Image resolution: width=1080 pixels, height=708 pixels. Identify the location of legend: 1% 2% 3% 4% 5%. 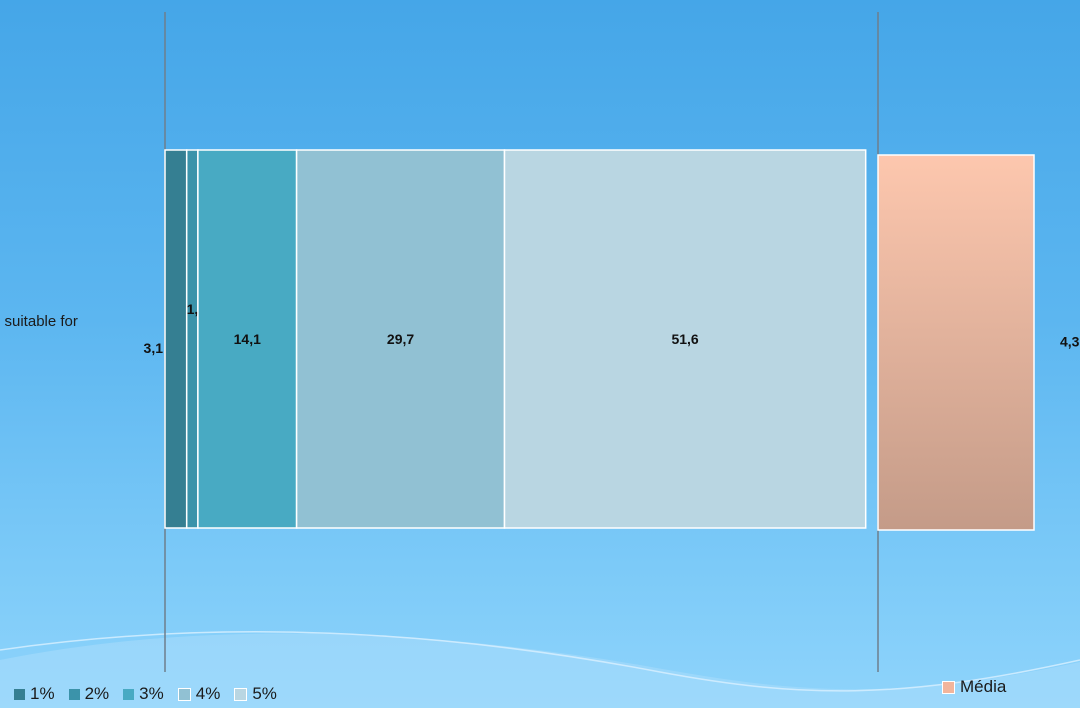
(152, 694).